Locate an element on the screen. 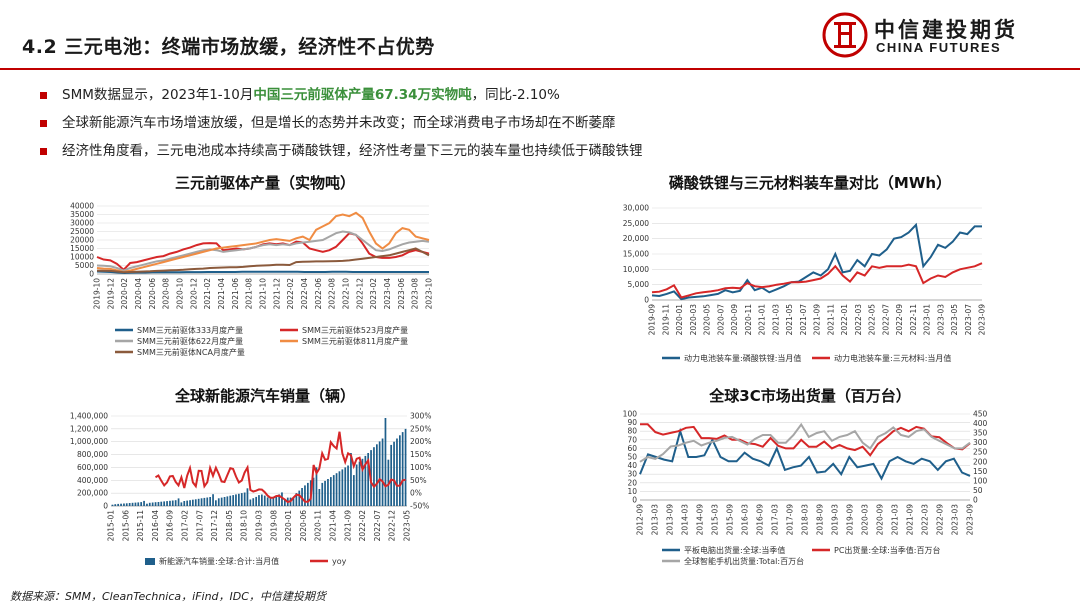 Image resolution: width=1080 pixels, height=608 pixels. x-tick-label: 2018-09 is located at coordinates (820, 520).